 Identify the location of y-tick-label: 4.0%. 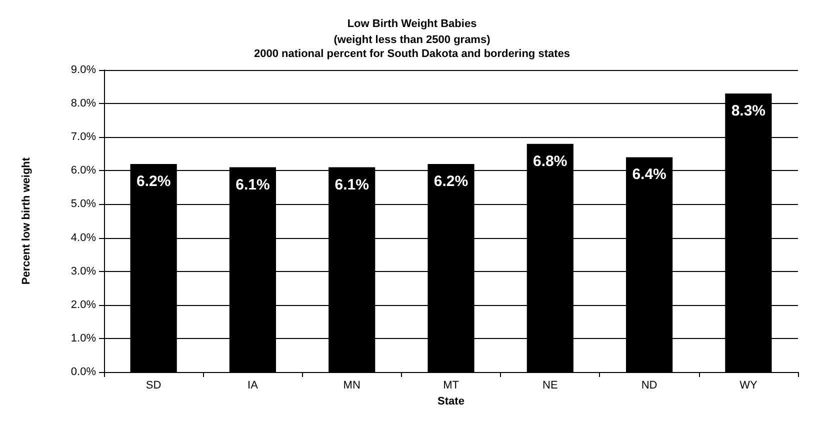
(83, 238).